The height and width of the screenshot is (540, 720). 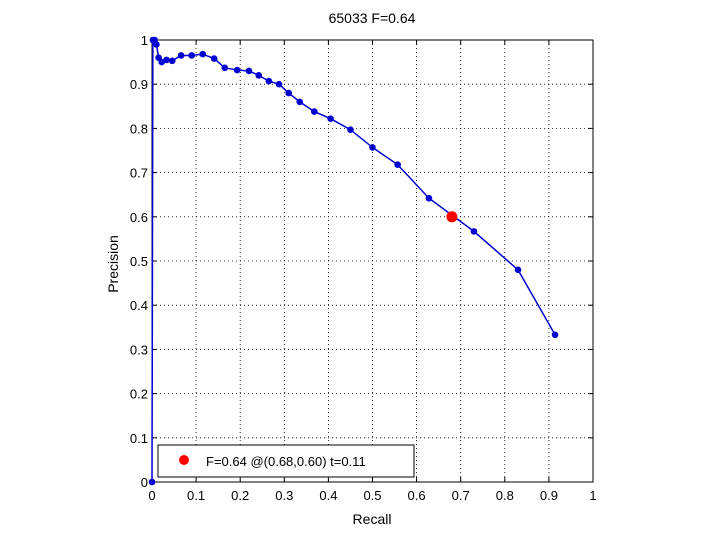 I want to click on y-tick-label: 0.2, so click(x=139, y=394).